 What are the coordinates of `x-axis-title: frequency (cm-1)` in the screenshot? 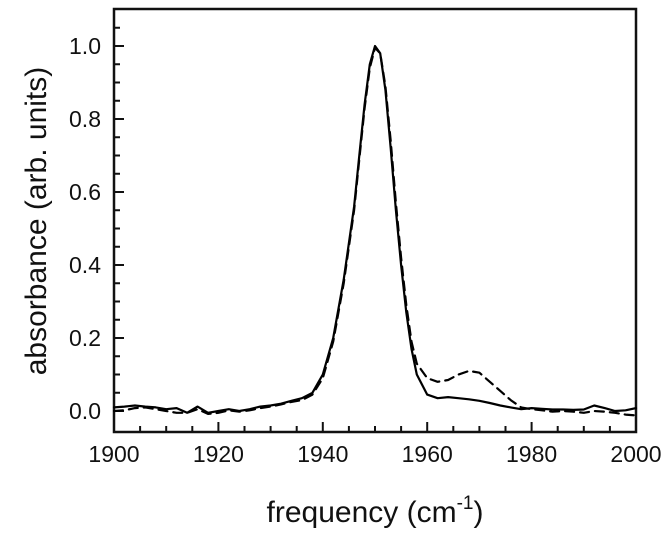 It's located at (375, 511).